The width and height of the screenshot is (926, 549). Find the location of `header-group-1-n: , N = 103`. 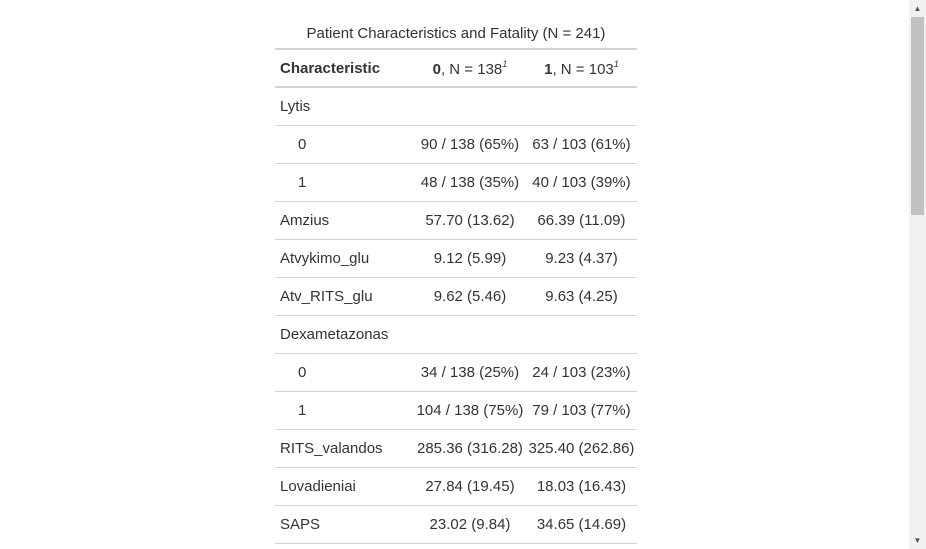

header-group-1-n: , N = 103 is located at coordinates (583, 69).